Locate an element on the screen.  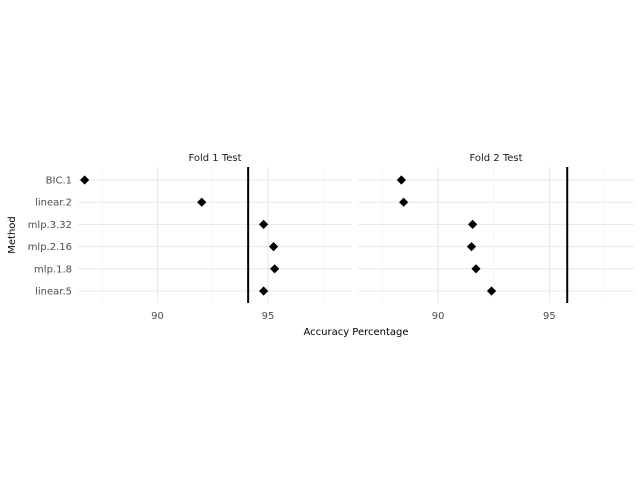
y-tick-label: mlp.2.16 is located at coordinates (50, 247).